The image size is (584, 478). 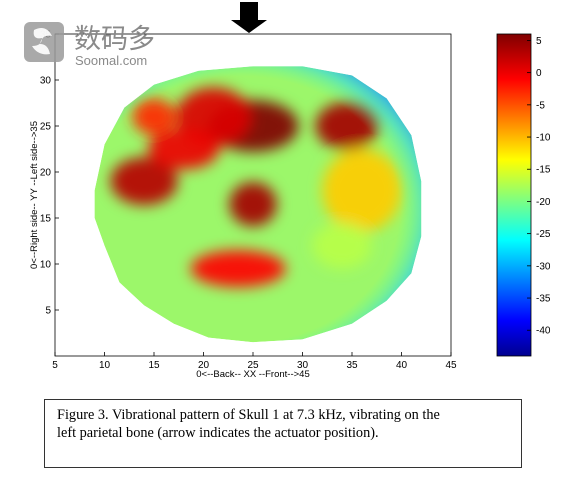 What do you see at coordinates (543, 170) in the screenshot?
I see `colorbar-tick-label: -15` at bounding box center [543, 170].